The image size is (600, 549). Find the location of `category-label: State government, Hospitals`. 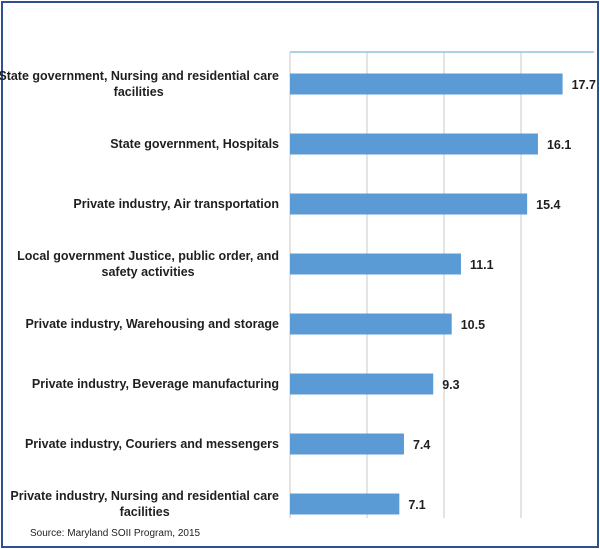

category-label: State government, Hospitals is located at coordinates (194, 144).